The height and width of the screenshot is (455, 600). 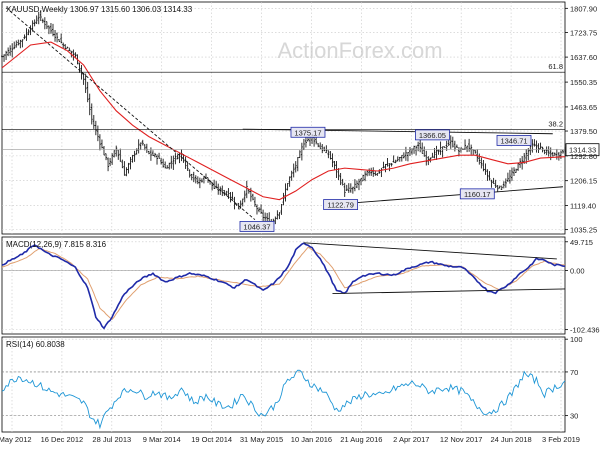 I want to click on x-tick-label: 21 Aug 2016, so click(x=361, y=439).